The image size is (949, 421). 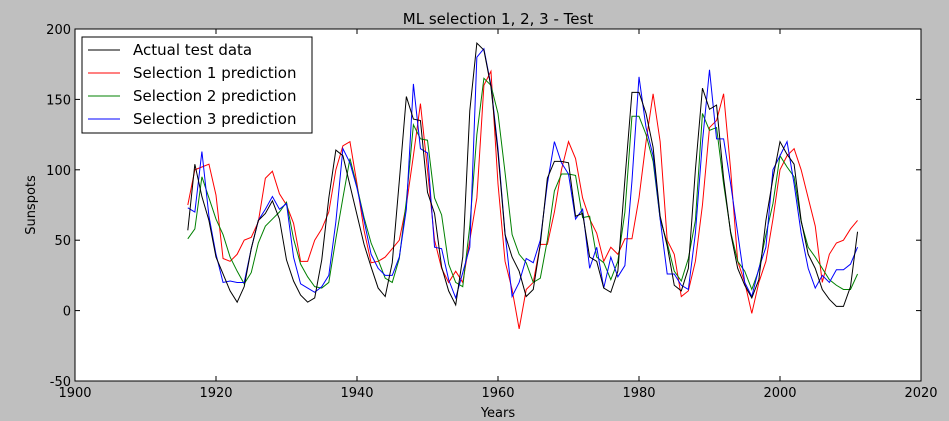 What do you see at coordinates (58, 30) in the screenshot?
I see `y-tick-label: 200` at bounding box center [58, 30].